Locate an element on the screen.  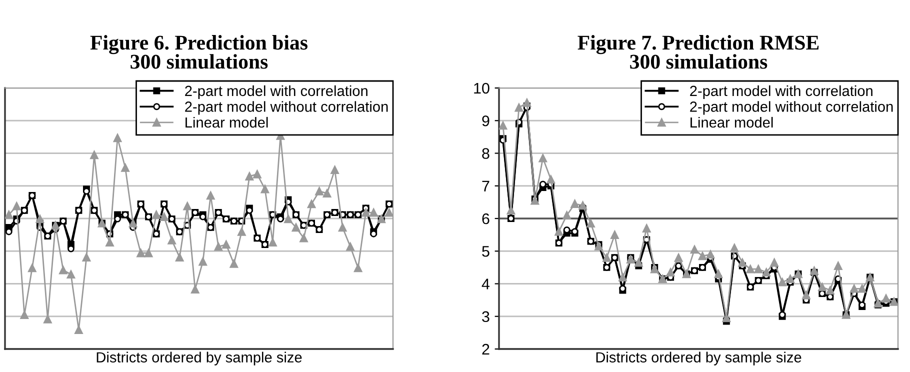
y-tick-label: 10 is located at coordinates (482, 88).